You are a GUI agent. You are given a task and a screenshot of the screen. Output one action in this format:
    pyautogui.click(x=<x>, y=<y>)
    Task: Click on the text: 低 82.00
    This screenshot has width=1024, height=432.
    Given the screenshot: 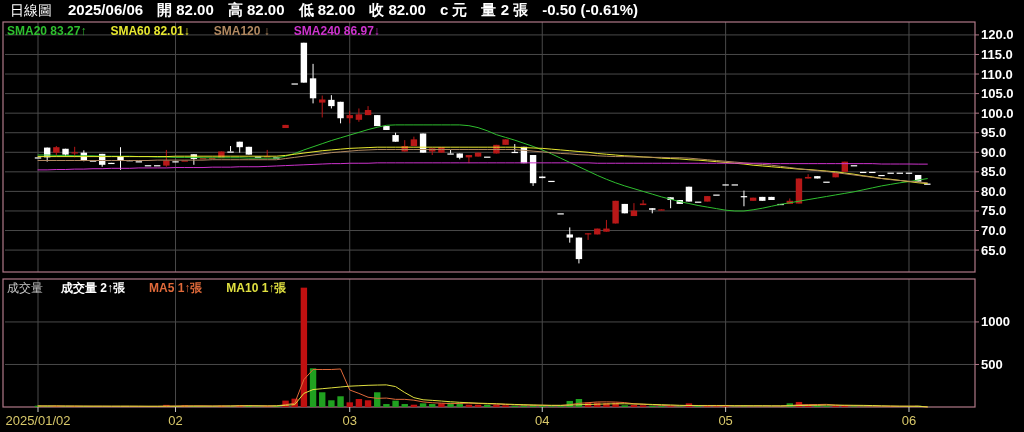 What is the action you would take?
    pyautogui.click(x=326, y=9)
    